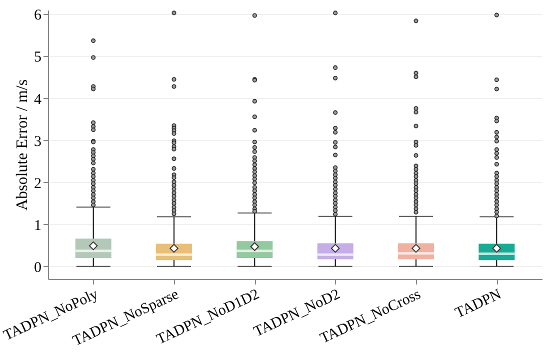 This screenshot has width=550, height=354. I want to click on y-tick-label: 0, so click(38, 268).